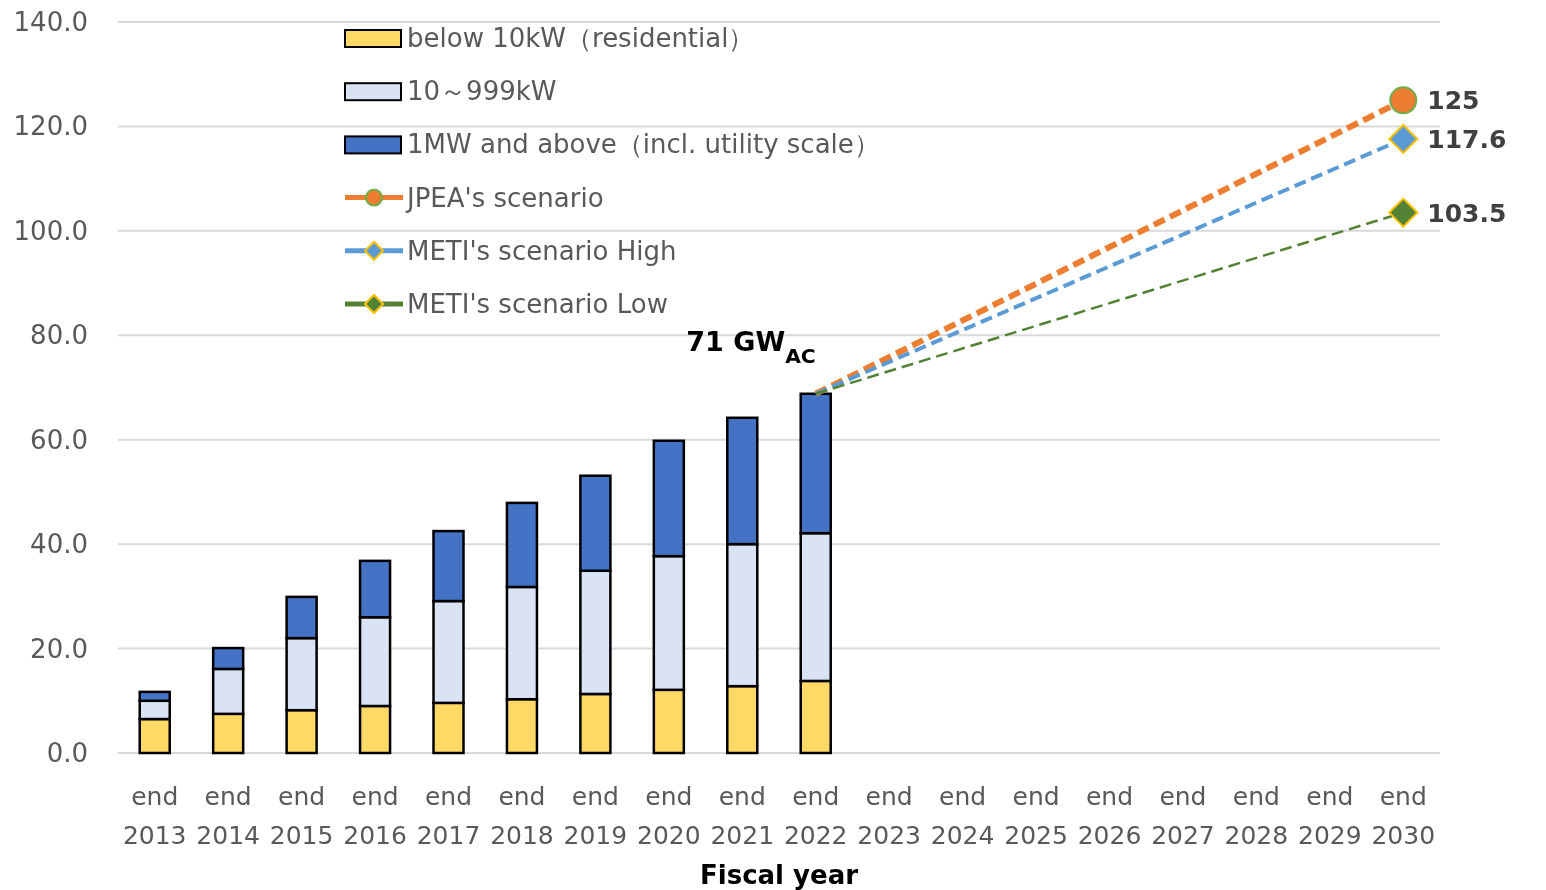 Image resolution: width=1546 pixels, height=890 pixels. I want to click on x-axis-title: Fiscal year, so click(779, 875).